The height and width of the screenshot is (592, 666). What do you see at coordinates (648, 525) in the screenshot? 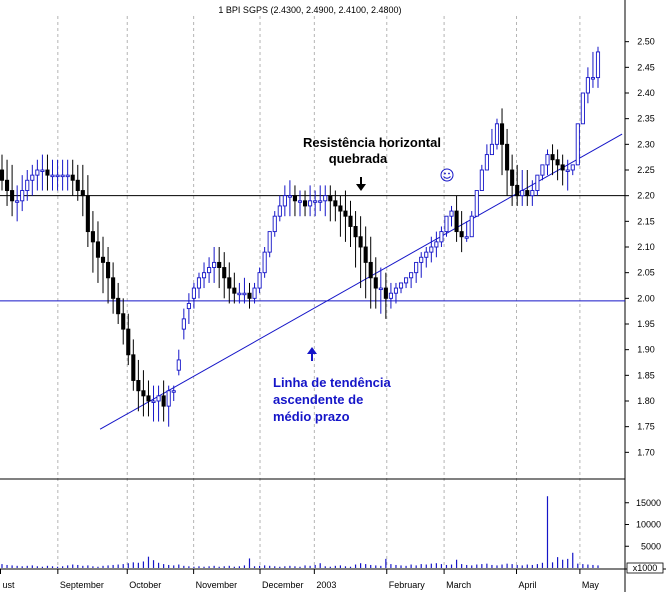
I see `volume-tick-label: 10000` at bounding box center [648, 525].